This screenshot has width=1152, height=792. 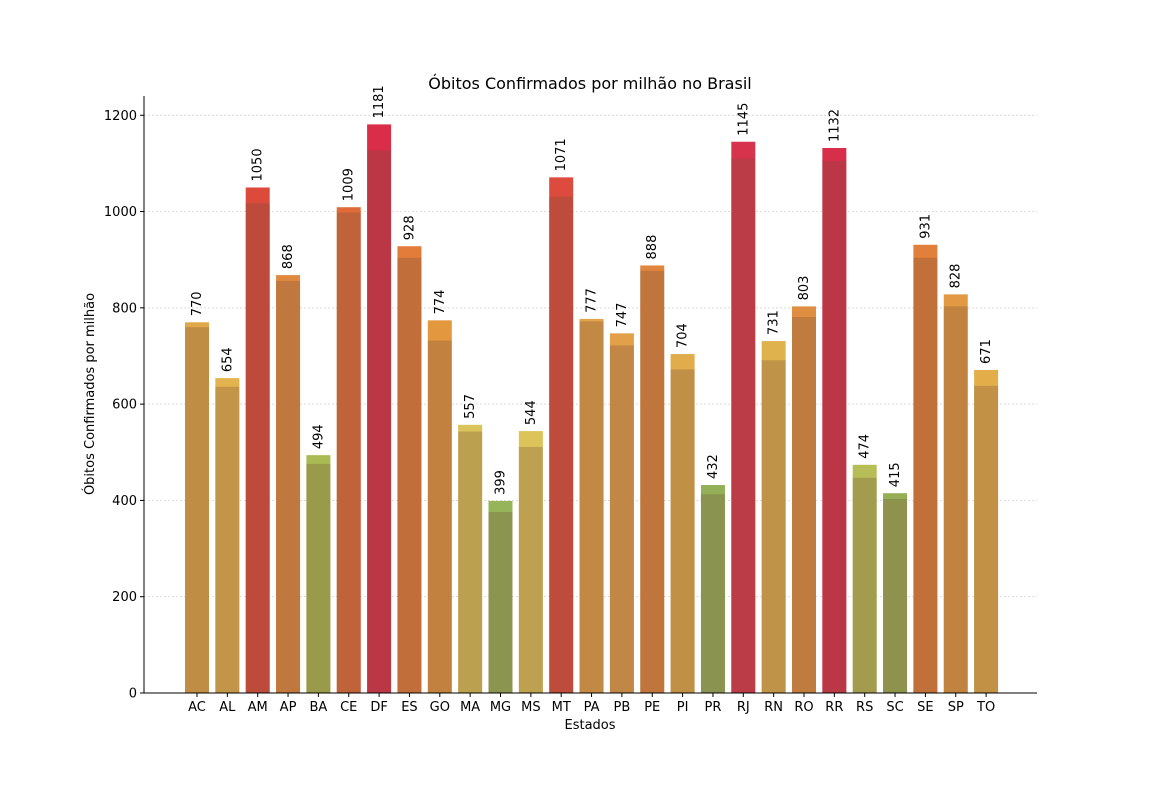 What do you see at coordinates (713, 707) in the screenshot?
I see `x-tick-label: PR` at bounding box center [713, 707].